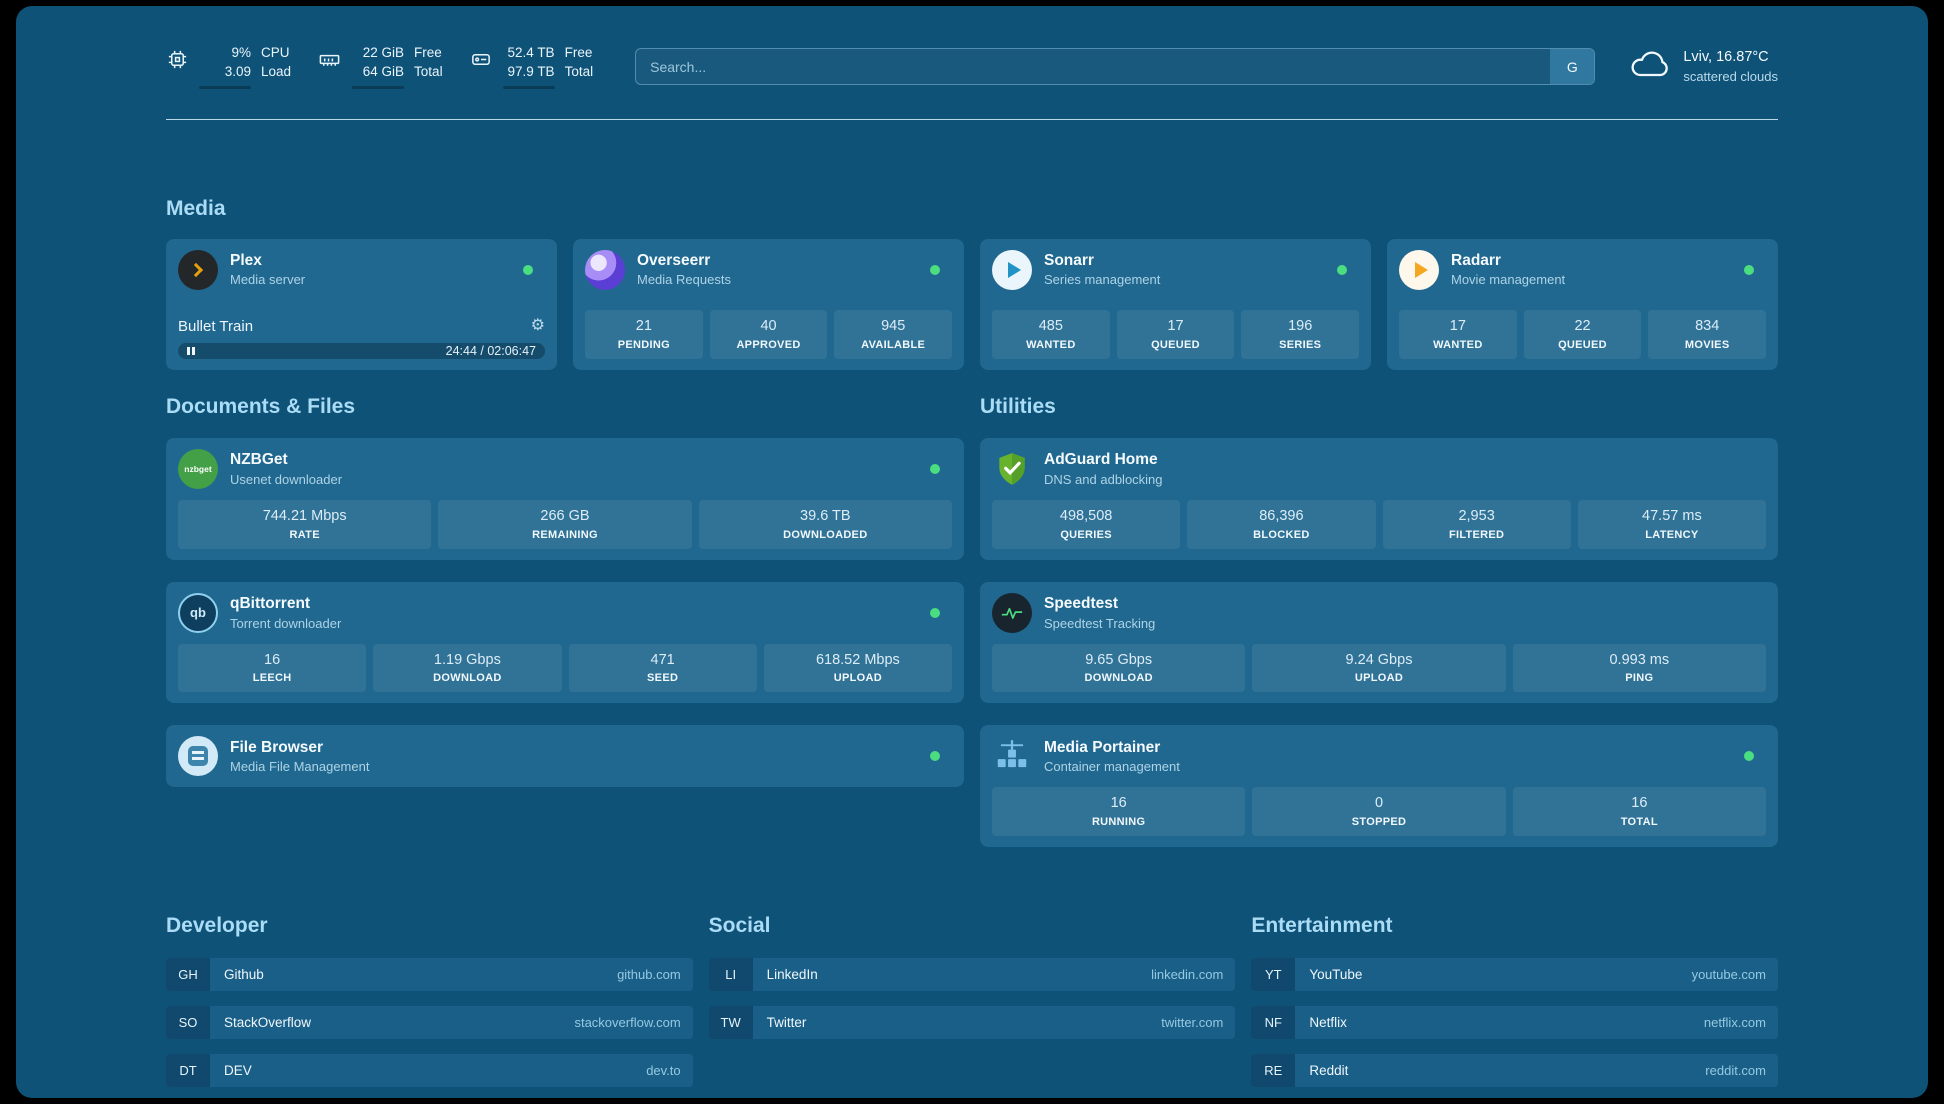 The height and width of the screenshot is (1104, 1944). Describe the element at coordinates (972, 120) in the screenshot. I see `topbar-divider` at that location.